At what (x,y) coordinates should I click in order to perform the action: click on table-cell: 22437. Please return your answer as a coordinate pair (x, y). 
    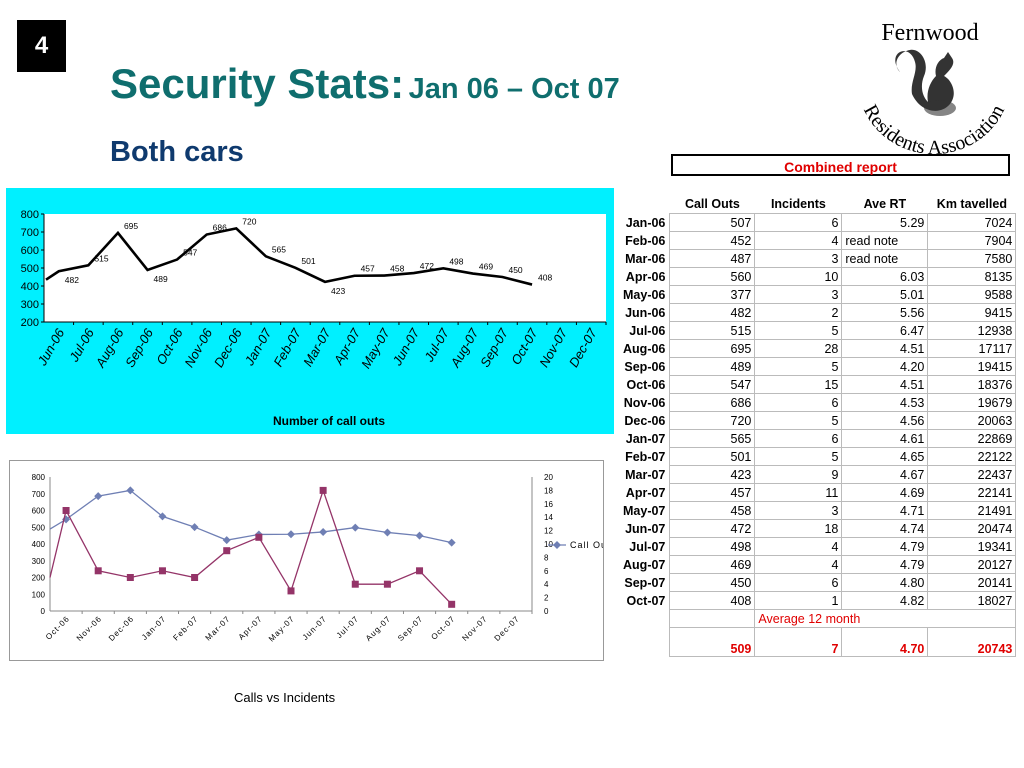
    Looking at the image, I should click on (972, 474).